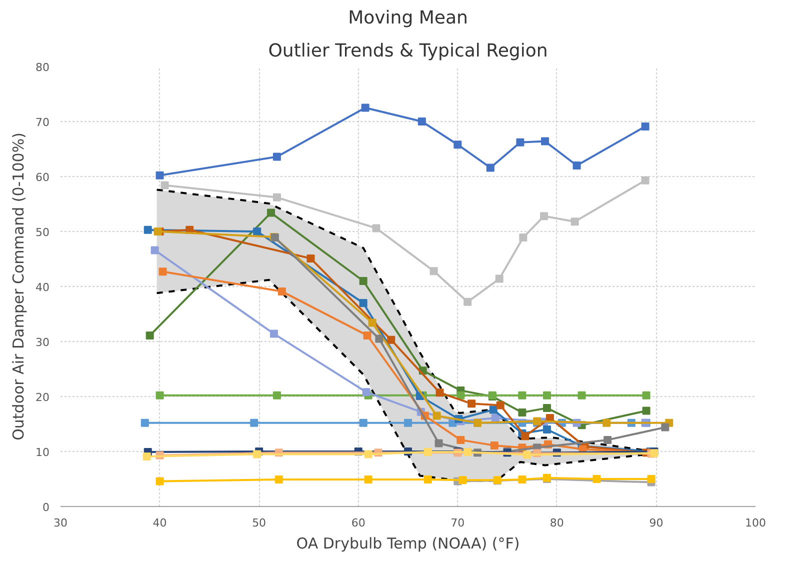 The image size is (790, 562). I want to click on x-tick-label: 50, so click(259, 523).